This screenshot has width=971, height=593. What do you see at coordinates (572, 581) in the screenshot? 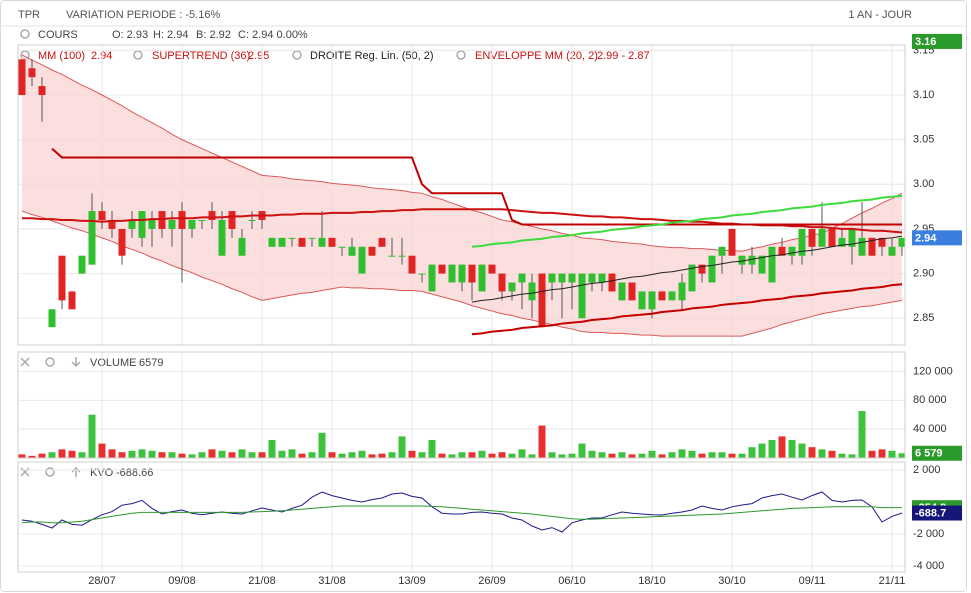
I see `x-tick-label: 06/10` at bounding box center [572, 581].